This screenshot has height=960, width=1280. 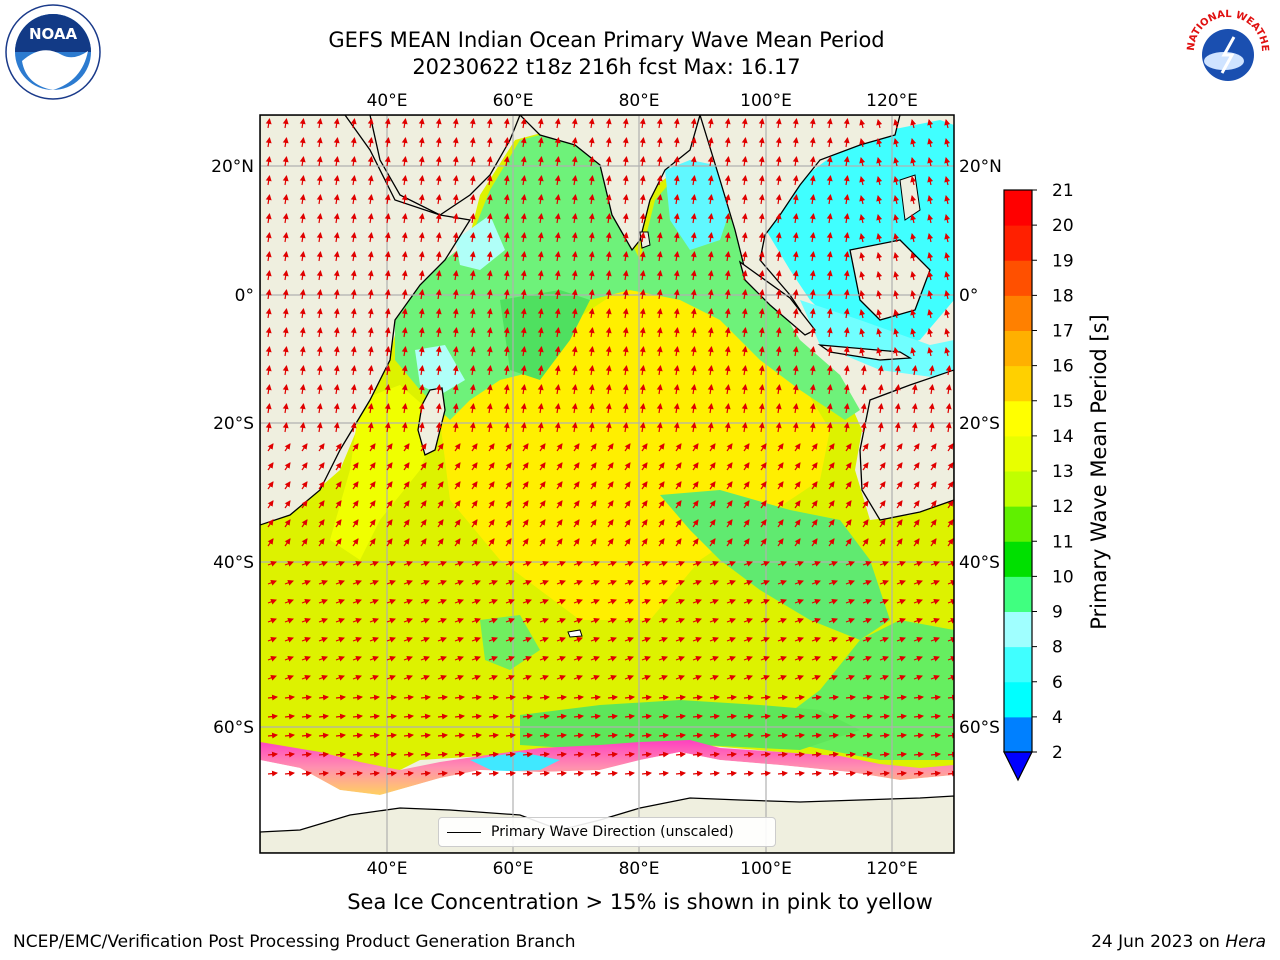 I want to click on top-tick-label: 60°E, so click(x=513, y=101).